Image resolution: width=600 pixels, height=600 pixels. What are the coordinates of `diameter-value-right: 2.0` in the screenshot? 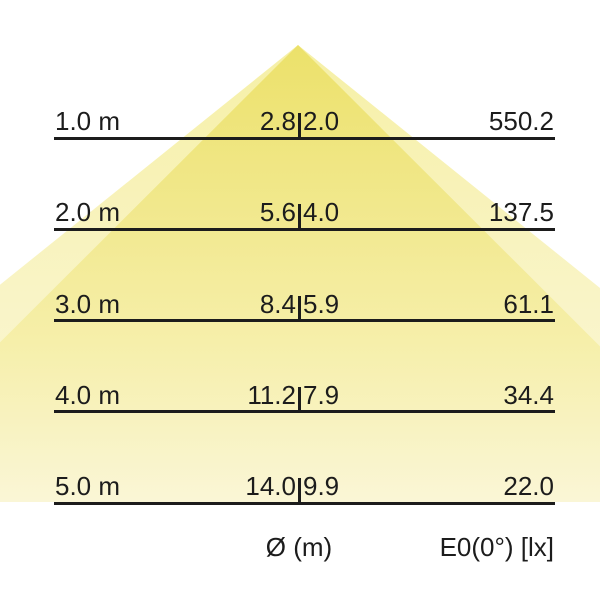 It's located at (321, 121).